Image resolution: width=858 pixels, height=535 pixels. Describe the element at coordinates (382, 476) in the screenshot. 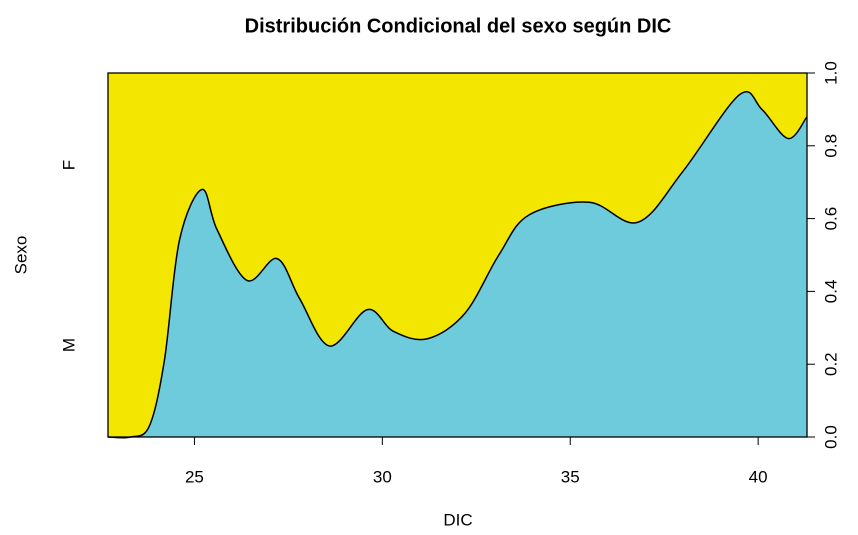

I see `x-tick-label: 30` at that location.